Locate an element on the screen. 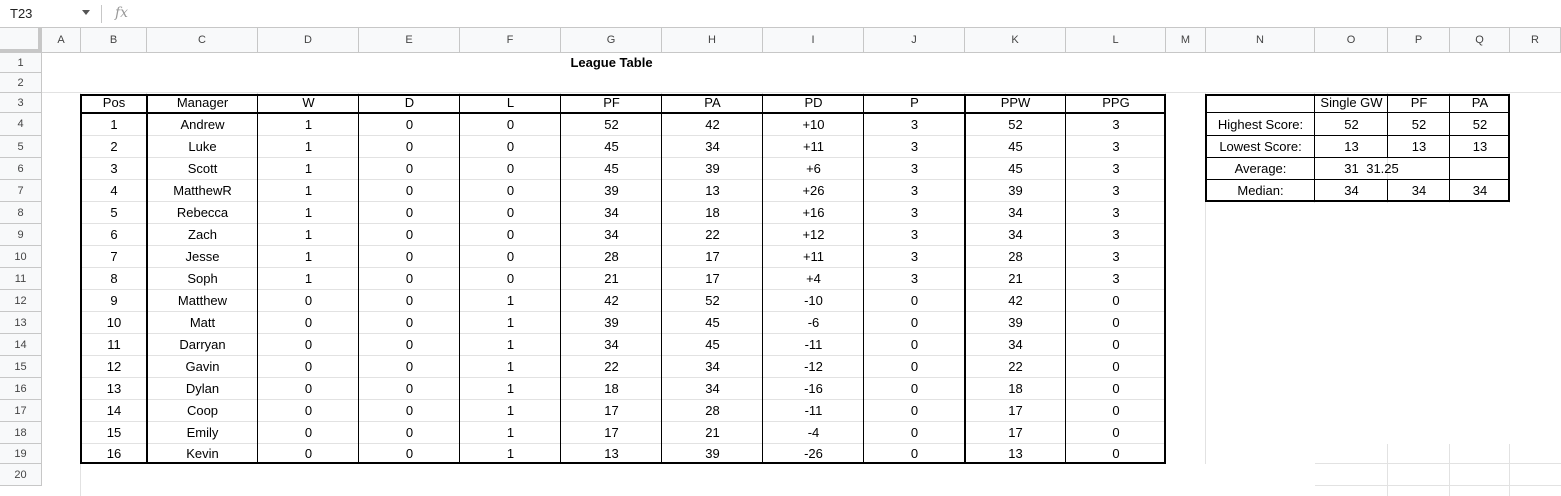 The width and height of the screenshot is (1561, 496). league-cell-pf: 34 is located at coordinates (611, 344).